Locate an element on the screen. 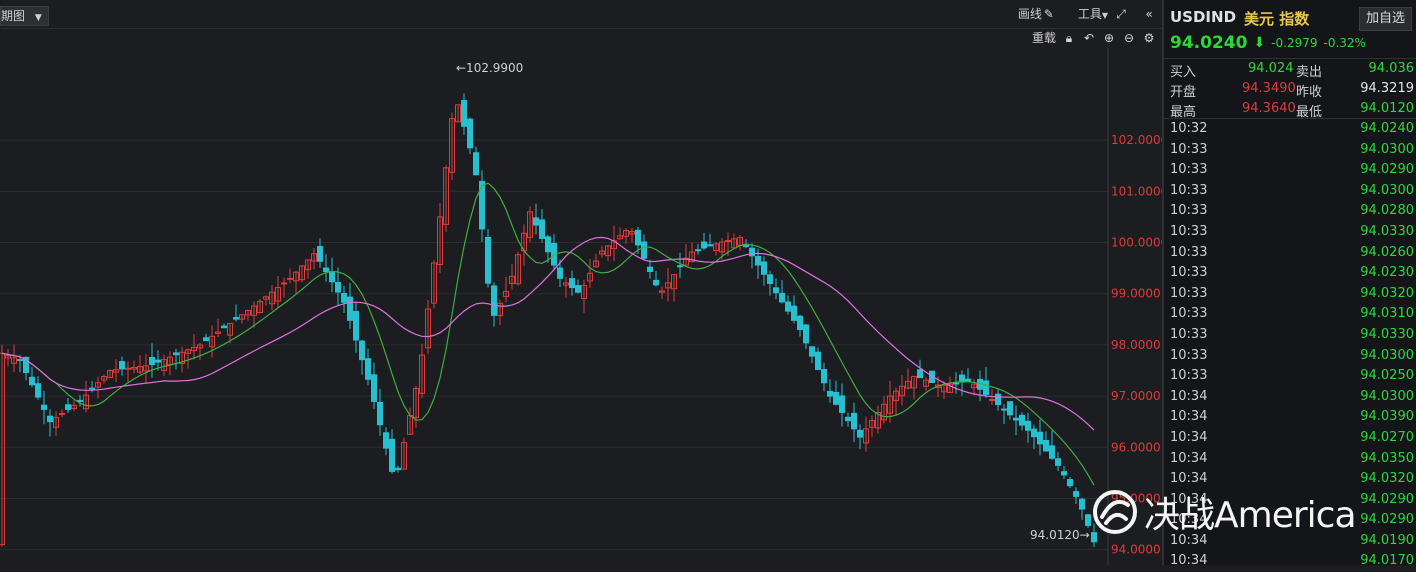  tick-price: 94.0250 is located at coordinates (1387, 376).